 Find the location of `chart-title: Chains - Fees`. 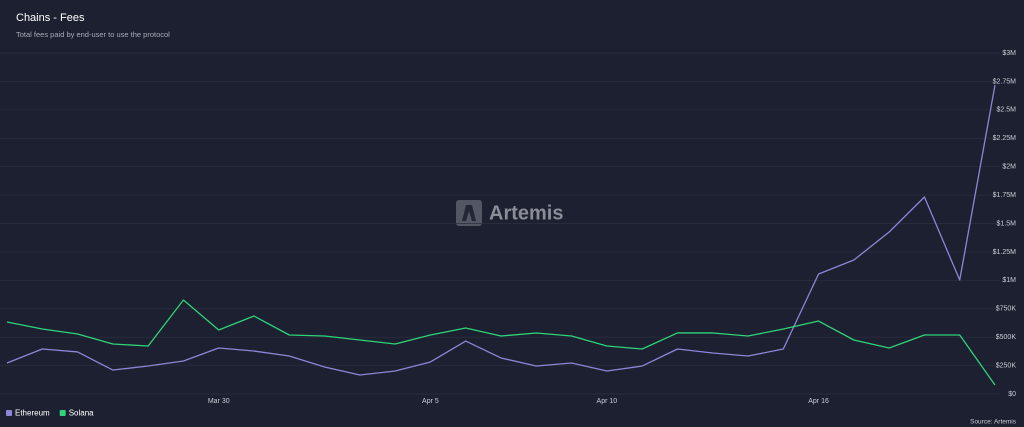

chart-title: Chains - Fees is located at coordinates (50, 18).